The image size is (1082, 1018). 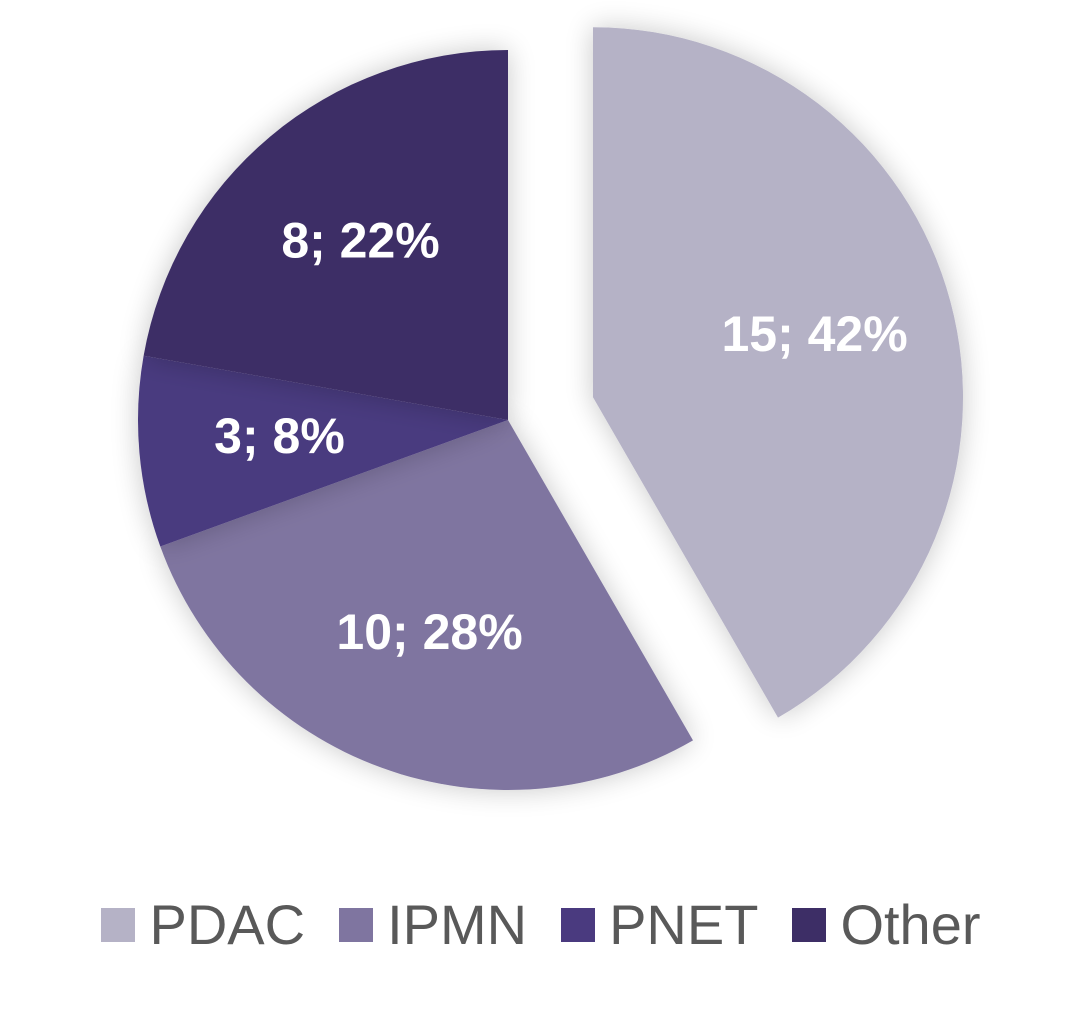 What do you see at coordinates (541, 925) in the screenshot?
I see `chart-legend: PDAC IPMN PNET Other` at bounding box center [541, 925].